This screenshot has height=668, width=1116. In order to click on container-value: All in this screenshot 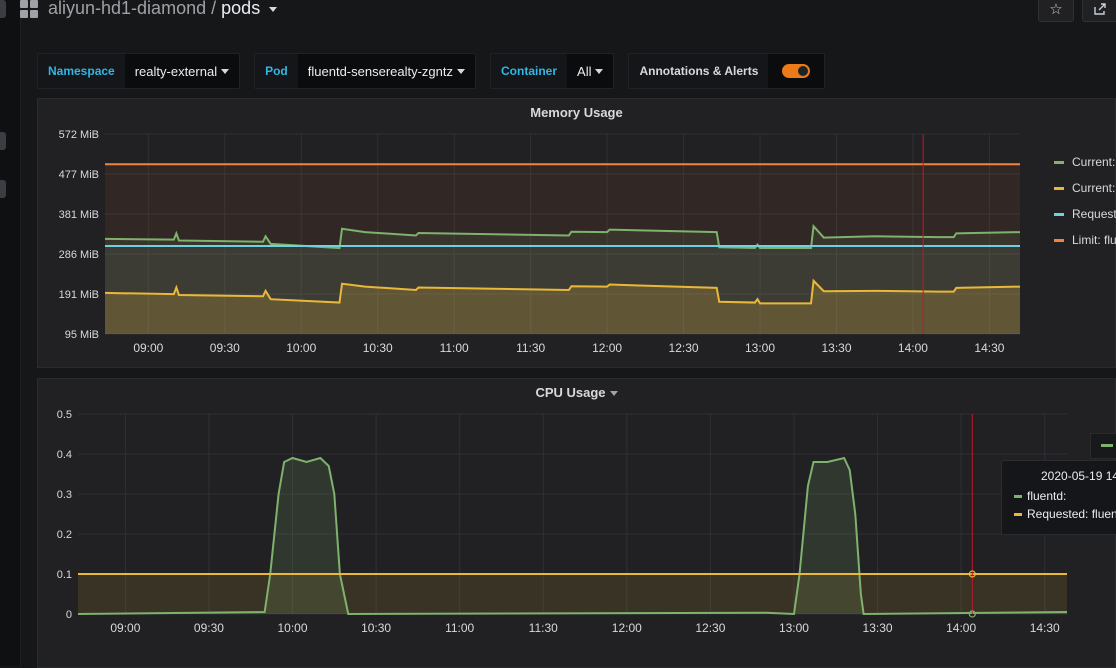, I will do `click(584, 71)`.